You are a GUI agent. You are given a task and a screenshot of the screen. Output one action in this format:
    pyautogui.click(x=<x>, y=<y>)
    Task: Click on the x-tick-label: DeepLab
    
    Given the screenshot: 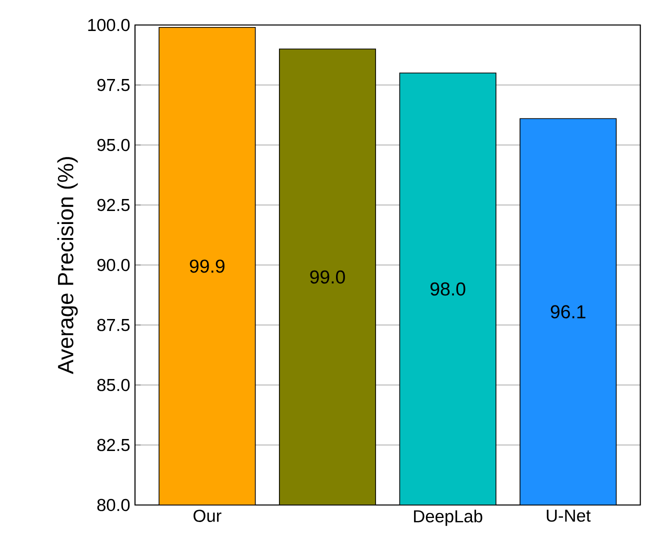 What is the action you would take?
    pyautogui.click(x=448, y=518)
    